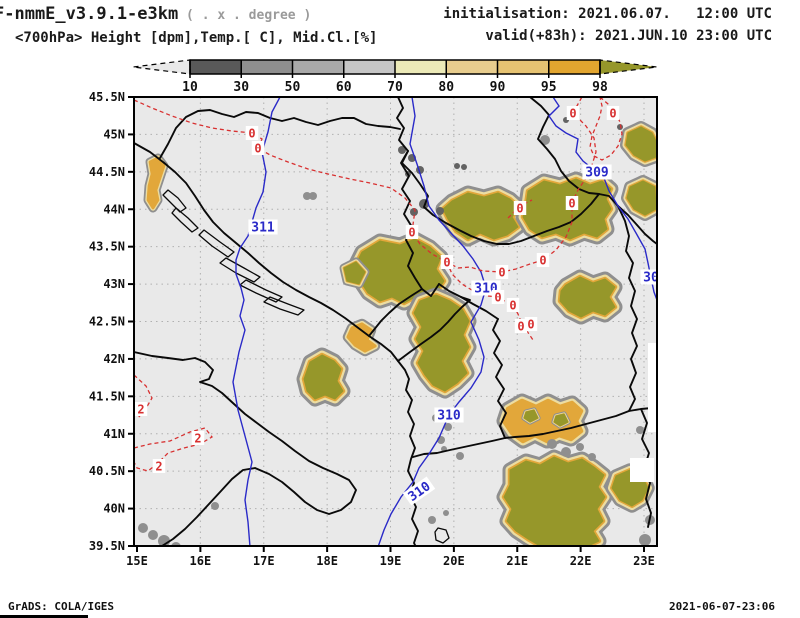 The height and width of the screenshot is (618, 800). I want to click on colorbar-tick-label: 80, so click(446, 87).